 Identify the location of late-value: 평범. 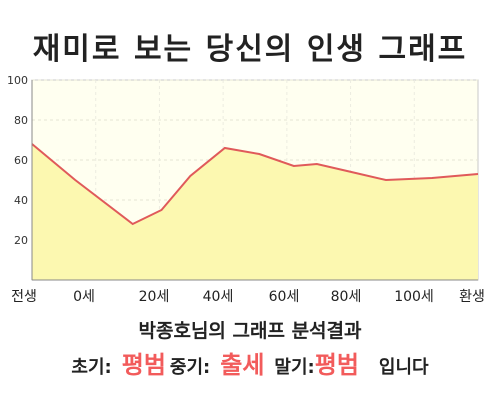
(336, 365).